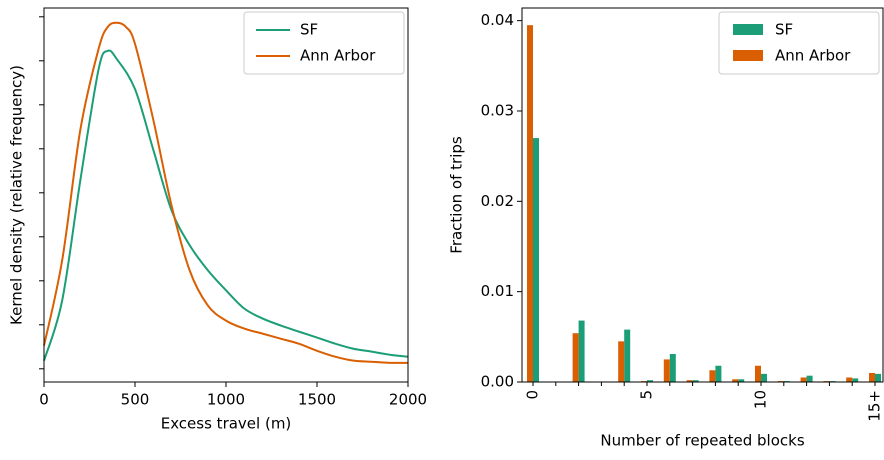 This screenshot has width=884, height=460. I want to click on x-tick-label: 500, so click(135, 400).